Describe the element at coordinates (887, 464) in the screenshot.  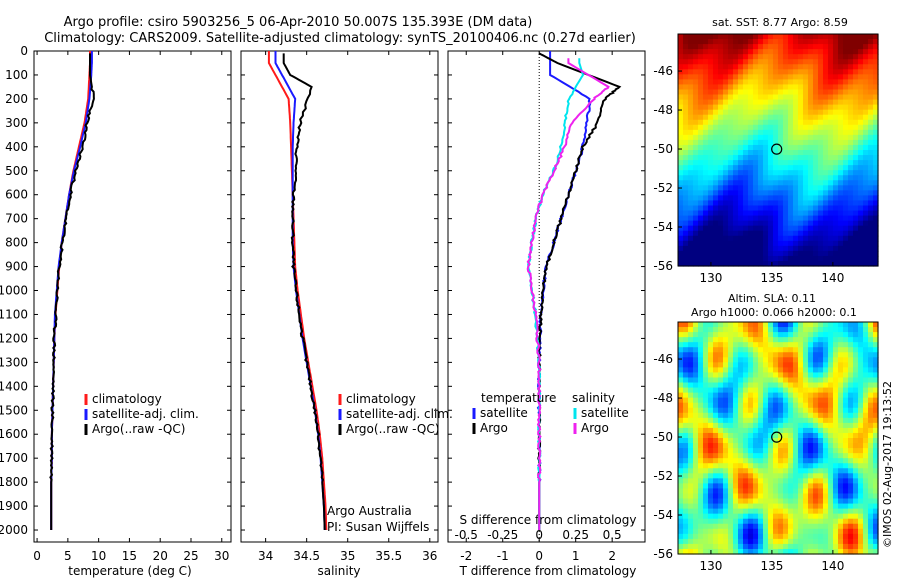
I see `imos-credit: ©IMOS 02-Aug-2017 19:13:52` at that location.